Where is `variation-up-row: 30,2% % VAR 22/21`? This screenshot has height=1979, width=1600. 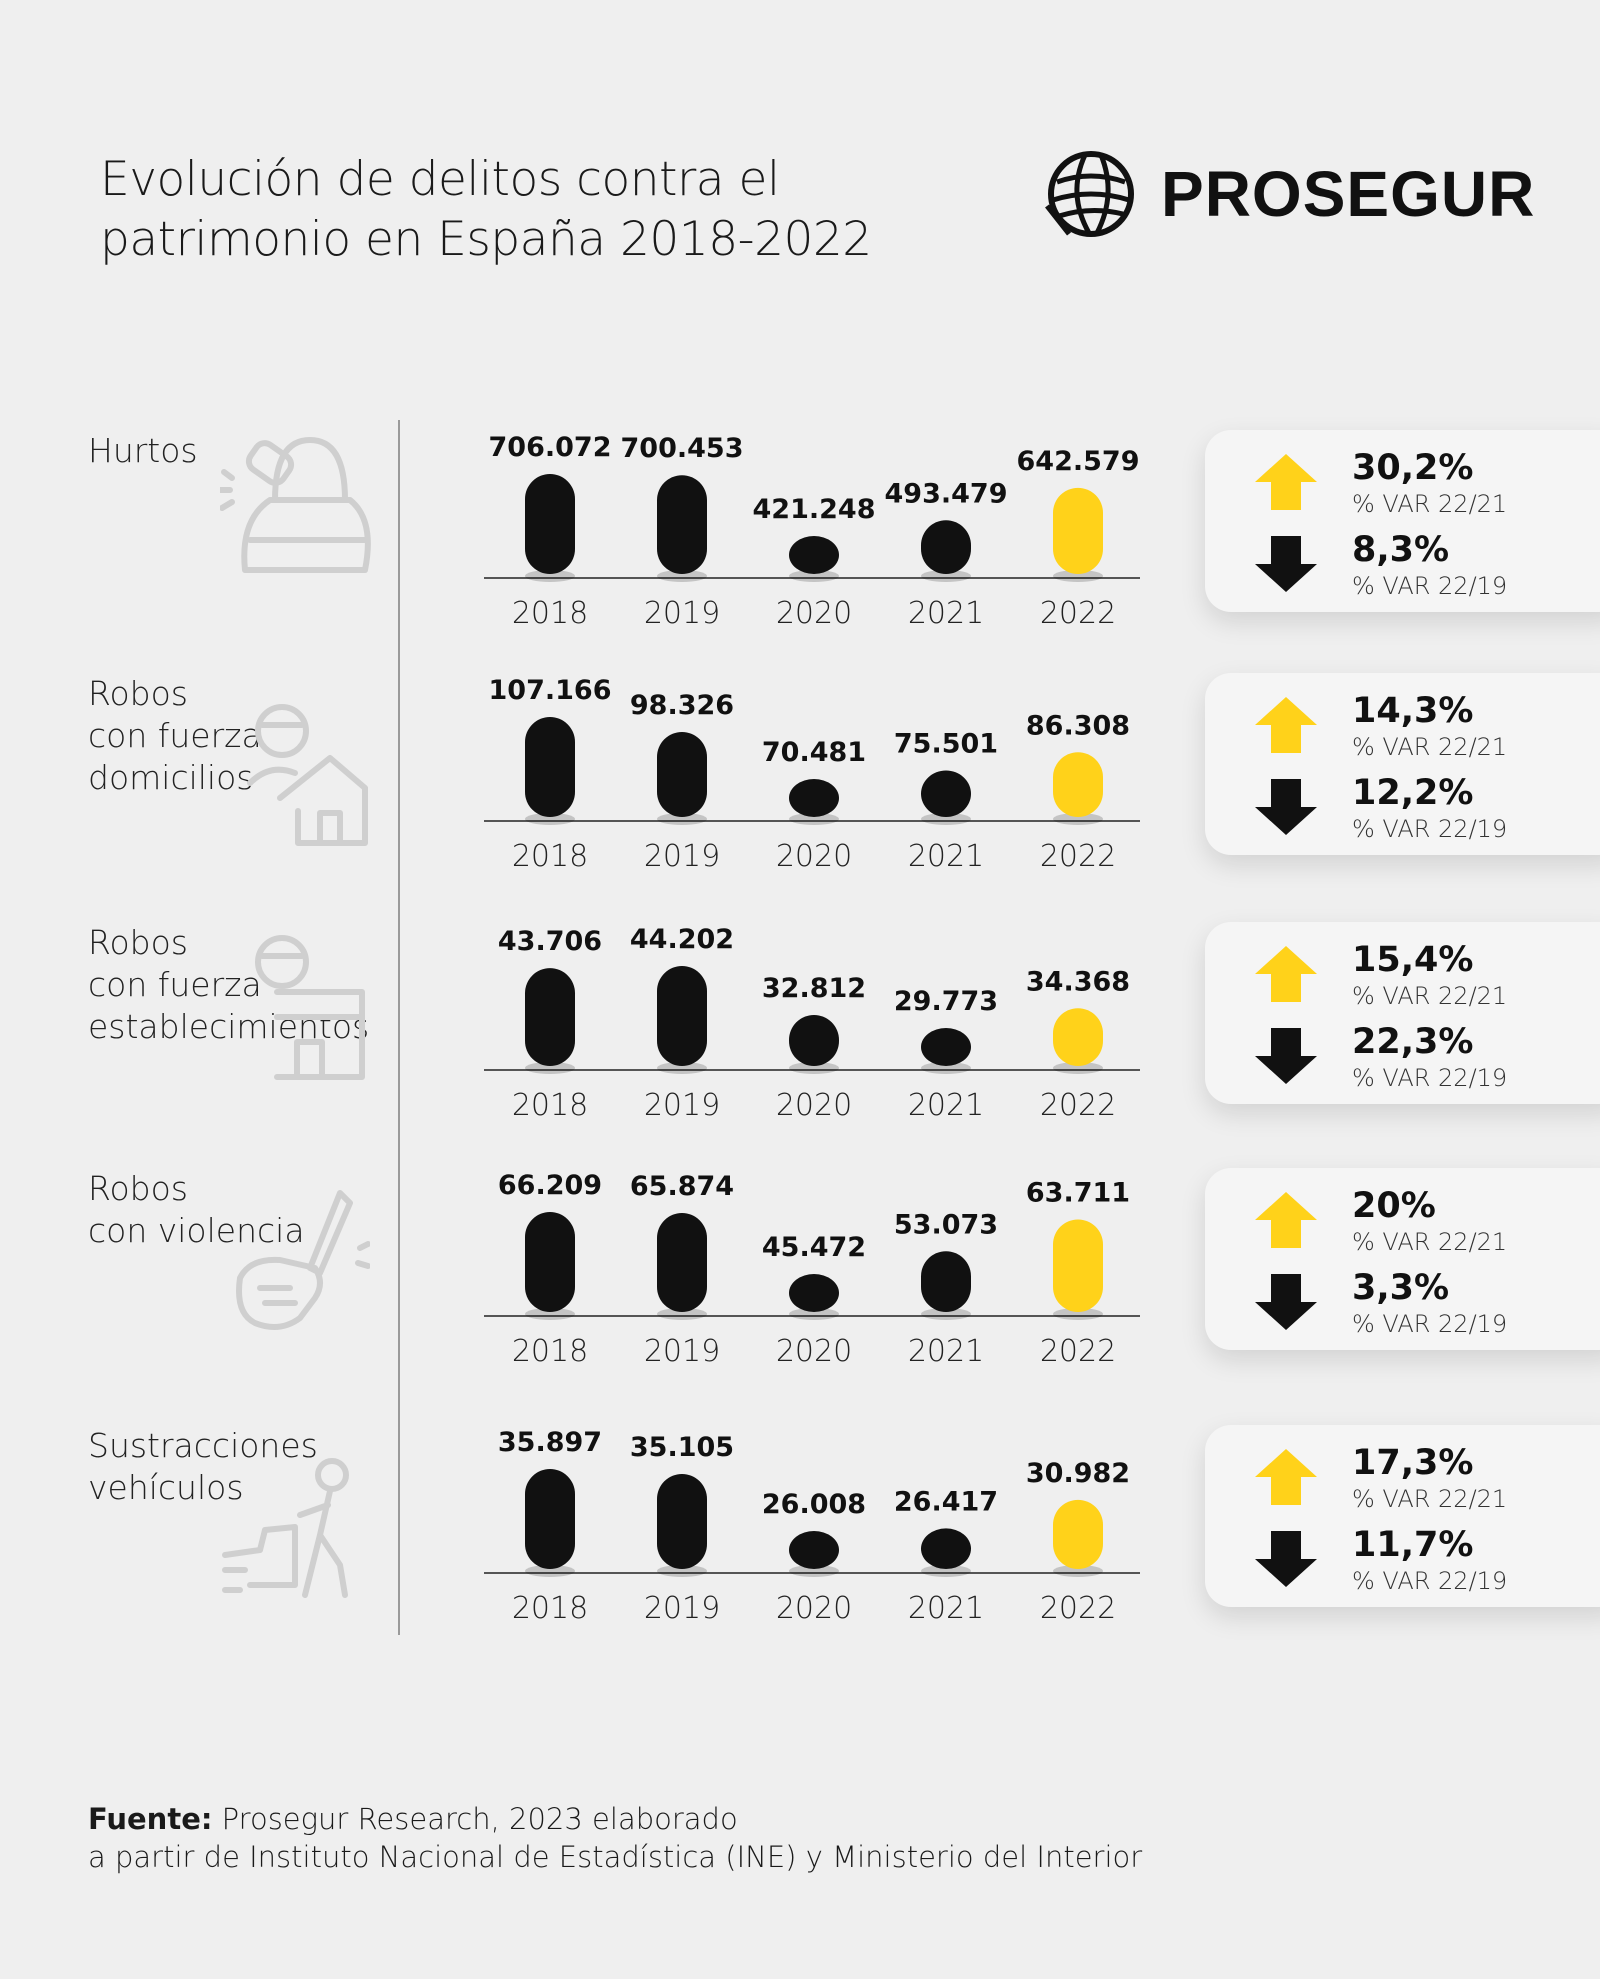
variation-up-row: 30,2% % VAR 22/21 is located at coordinates (1427, 488).